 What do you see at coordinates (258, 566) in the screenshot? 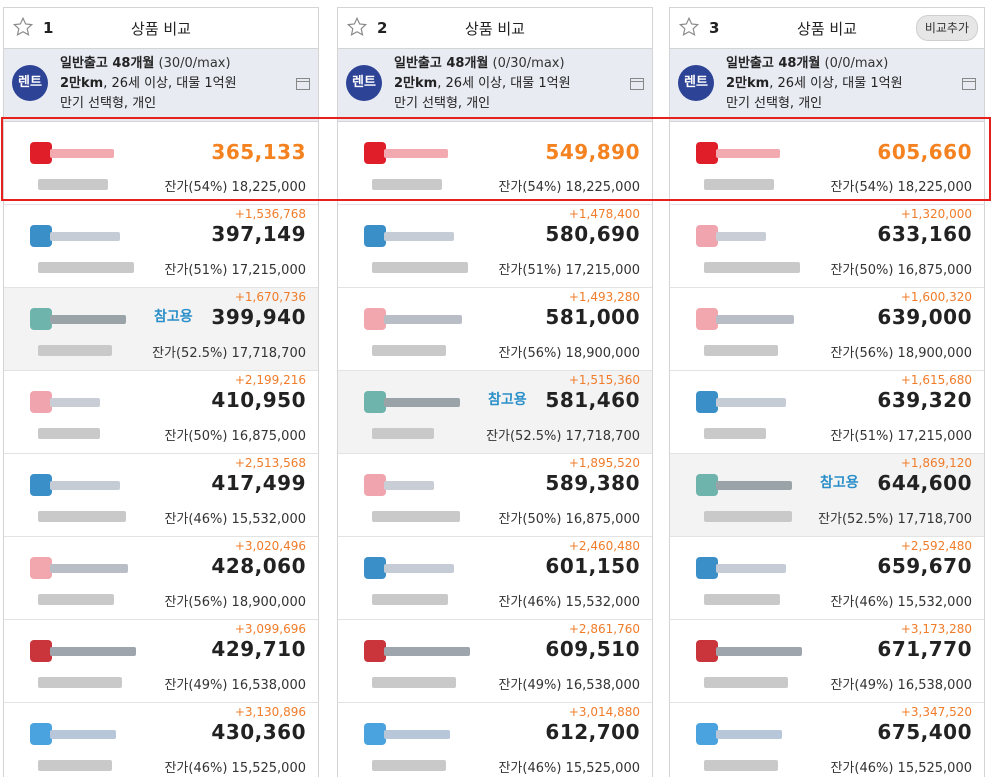
I see `monthly-price: 428,060` at bounding box center [258, 566].